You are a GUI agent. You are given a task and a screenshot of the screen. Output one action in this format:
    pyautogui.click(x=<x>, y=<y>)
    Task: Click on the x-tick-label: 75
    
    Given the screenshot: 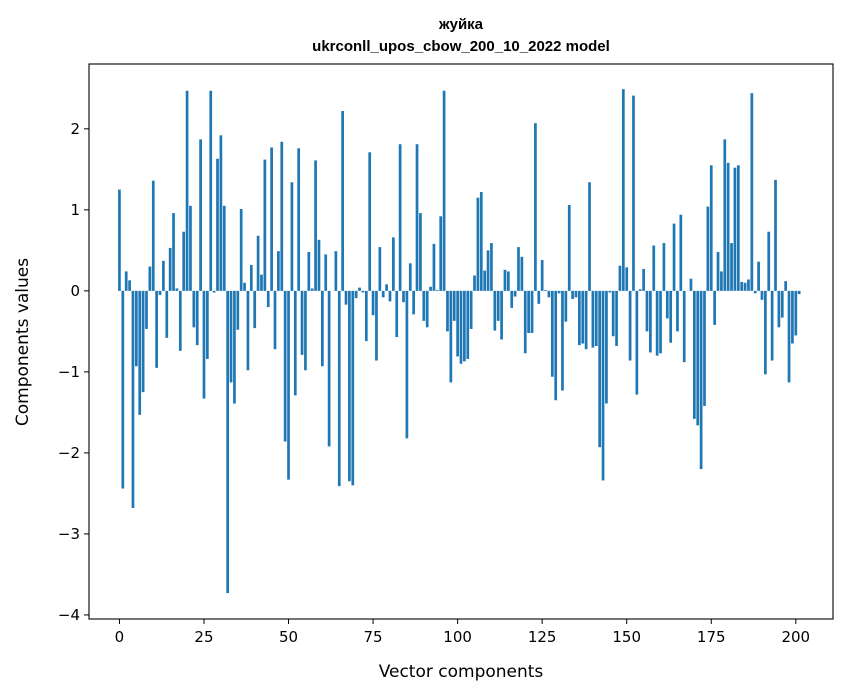 What is the action you would take?
    pyautogui.click(x=373, y=637)
    